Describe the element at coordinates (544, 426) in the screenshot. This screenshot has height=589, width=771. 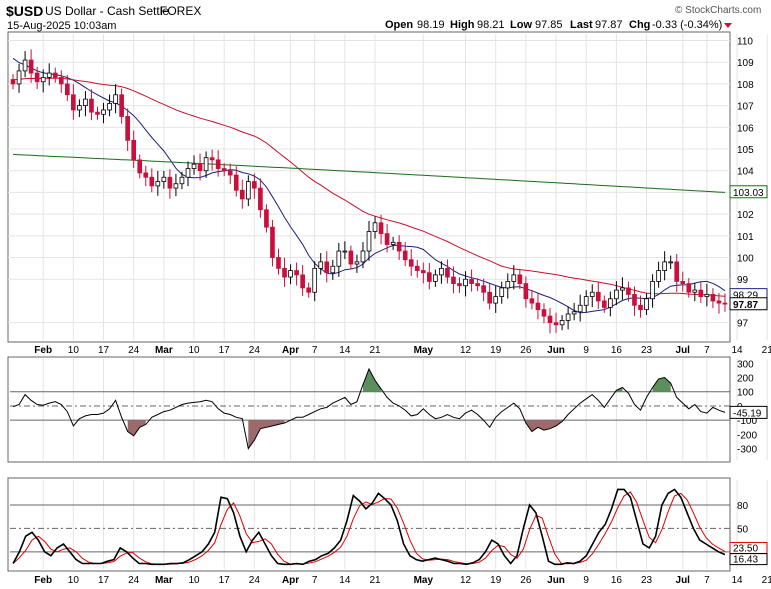
I see `cci-negative-fill` at that location.